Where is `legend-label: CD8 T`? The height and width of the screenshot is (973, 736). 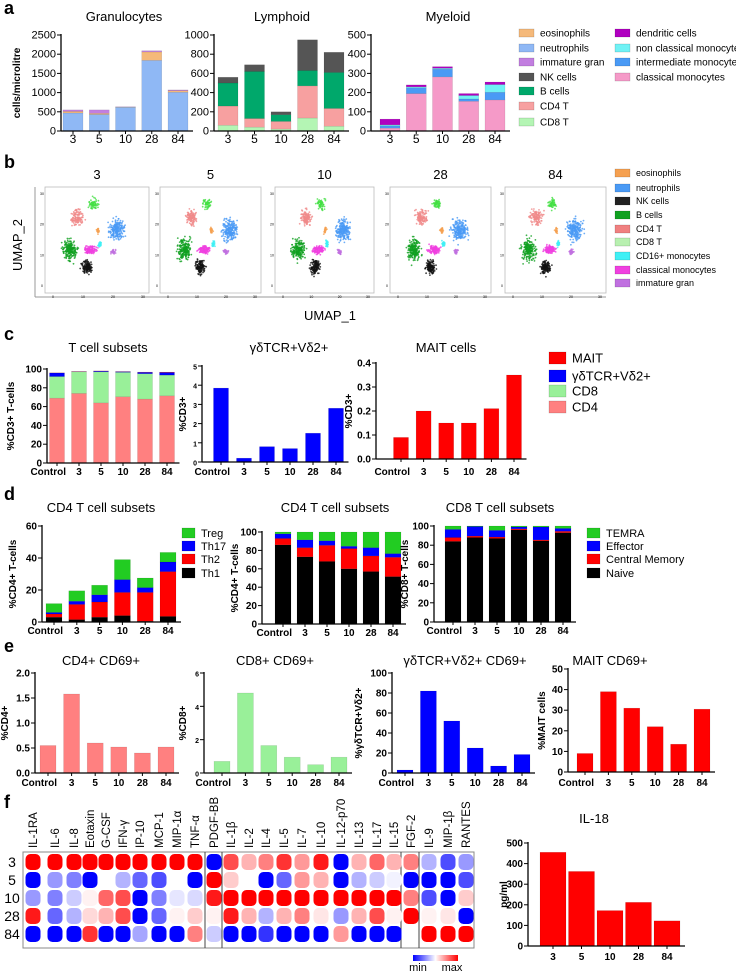
legend-label: CD8 T is located at coordinates (554, 123).